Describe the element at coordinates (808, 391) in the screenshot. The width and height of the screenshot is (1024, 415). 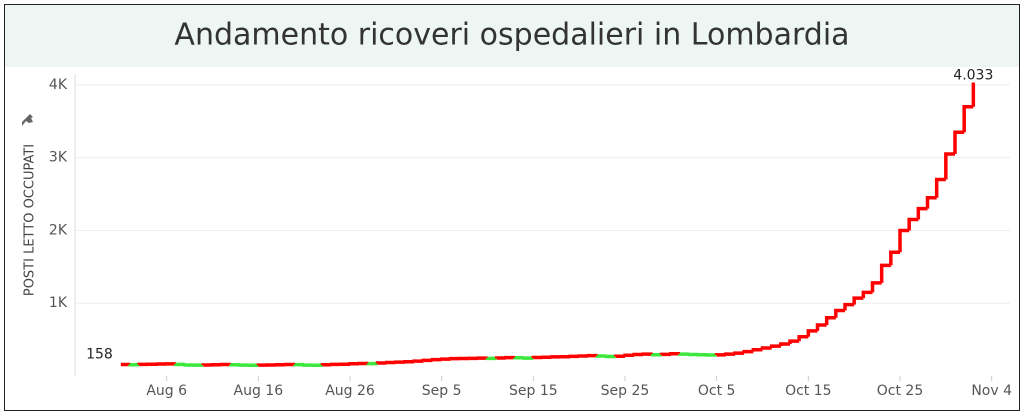
I see `x-tick-label: Oct 15` at that location.